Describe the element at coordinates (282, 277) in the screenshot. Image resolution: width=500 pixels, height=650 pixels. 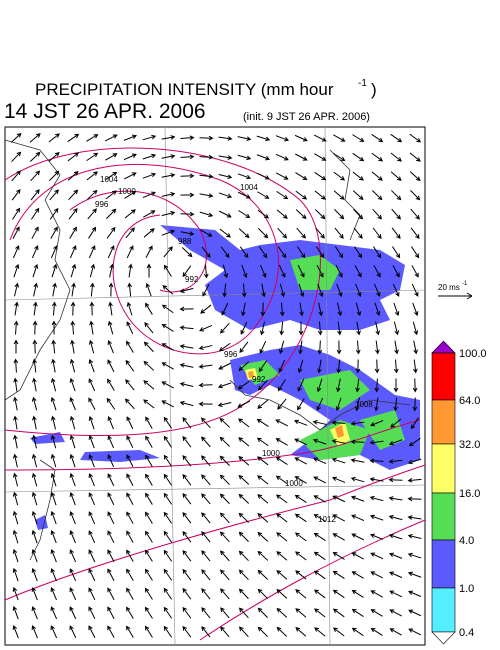
I see `precip-area` at that location.